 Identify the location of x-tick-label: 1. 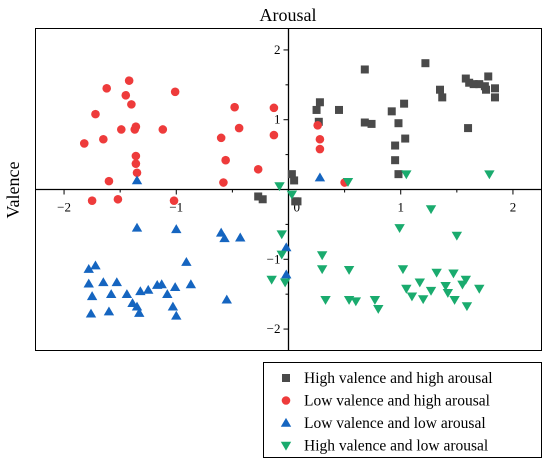
(400, 207).